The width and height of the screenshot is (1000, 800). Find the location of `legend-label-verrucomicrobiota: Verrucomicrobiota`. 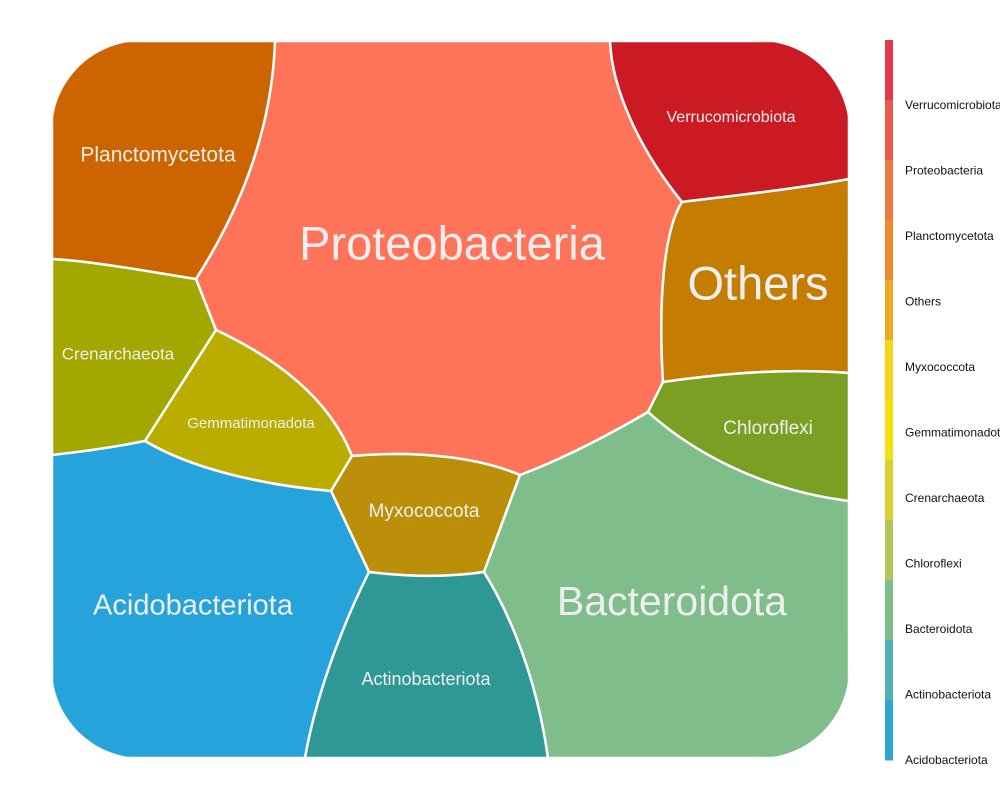

legend-label-verrucomicrobiota: Verrucomicrobiota is located at coordinates (952, 105).